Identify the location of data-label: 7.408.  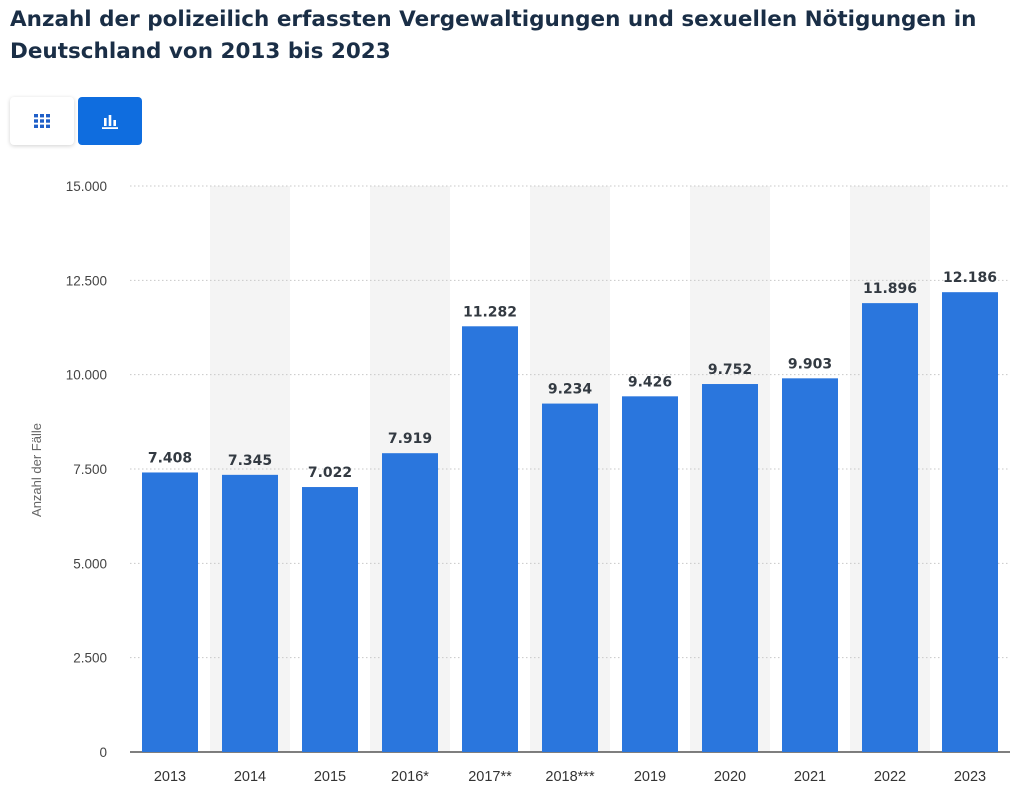
(170, 458).